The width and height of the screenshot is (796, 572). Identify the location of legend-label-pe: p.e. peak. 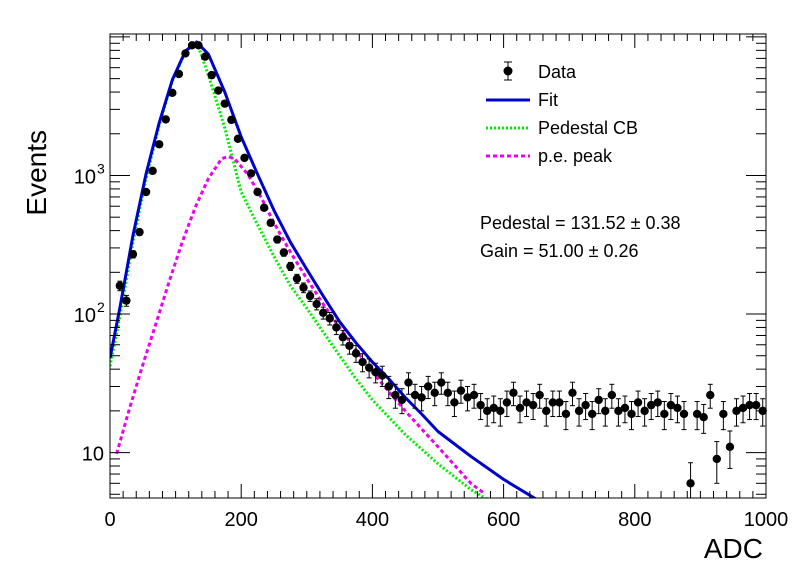
(575, 156).